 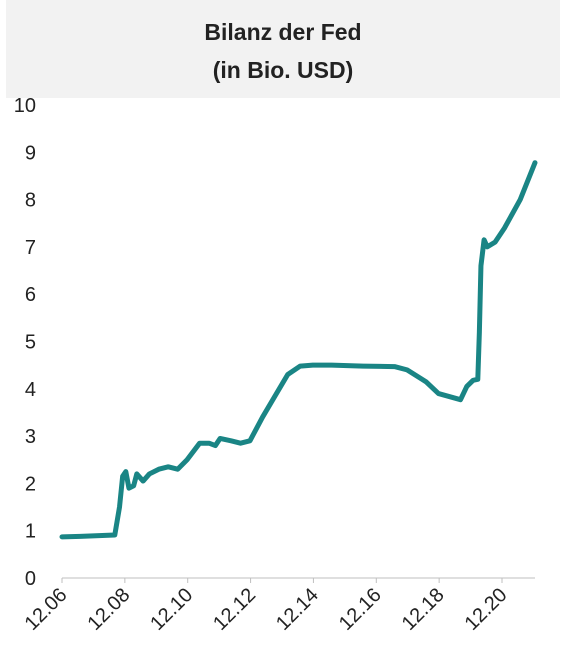 What do you see at coordinates (486, 609) in the screenshot?
I see `x-tick-label: 12.20` at bounding box center [486, 609].